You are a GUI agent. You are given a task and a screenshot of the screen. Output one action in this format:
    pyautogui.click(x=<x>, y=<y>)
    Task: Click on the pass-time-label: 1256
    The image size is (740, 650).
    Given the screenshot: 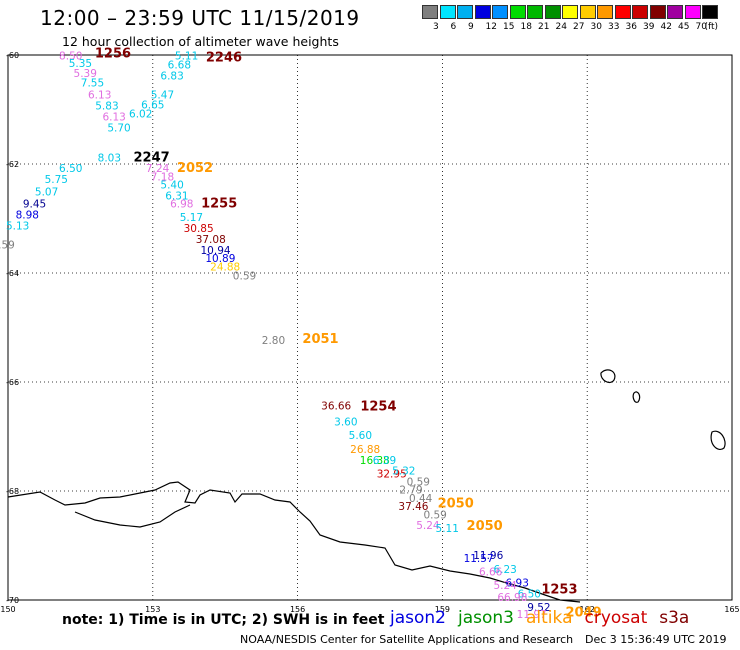 What is the action you would take?
    pyautogui.click(x=113, y=54)
    